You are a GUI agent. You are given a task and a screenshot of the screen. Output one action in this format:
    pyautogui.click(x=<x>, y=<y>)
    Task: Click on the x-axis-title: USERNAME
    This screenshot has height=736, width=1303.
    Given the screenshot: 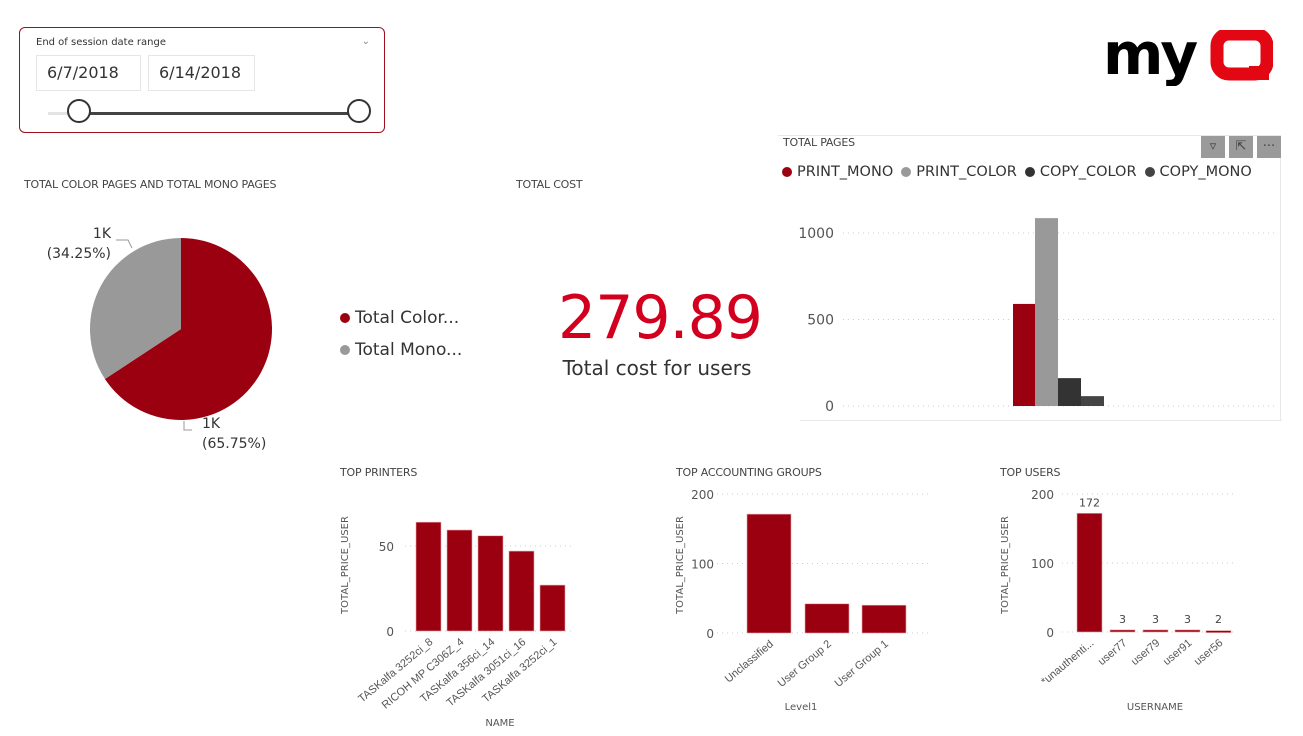 What is the action you would take?
    pyautogui.click(x=1155, y=707)
    